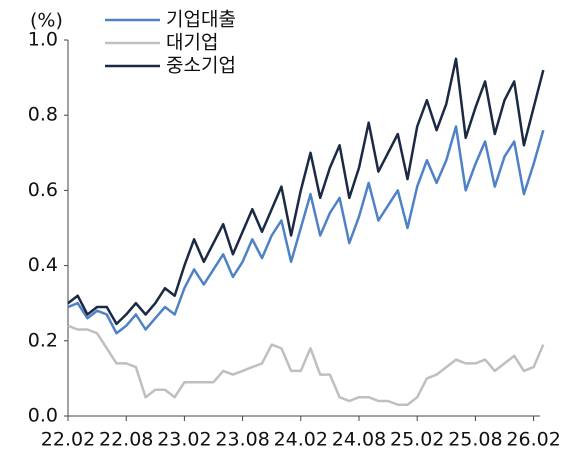 This screenshot has width=586, height=451. What do you see at coordinates (192, 43) in the screenshot?
I see `legend-label: 대기업` at bounding box center [192, 43].